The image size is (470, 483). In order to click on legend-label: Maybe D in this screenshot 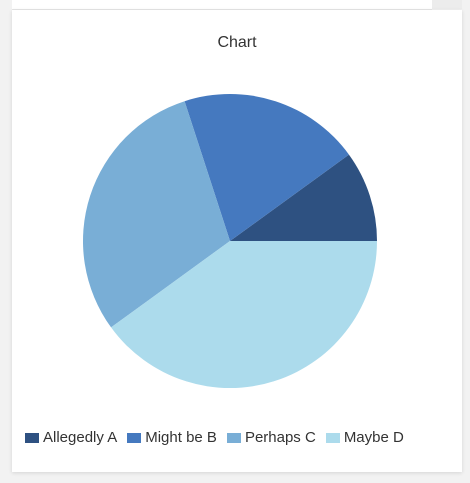, I will do `click(373, 437)`.